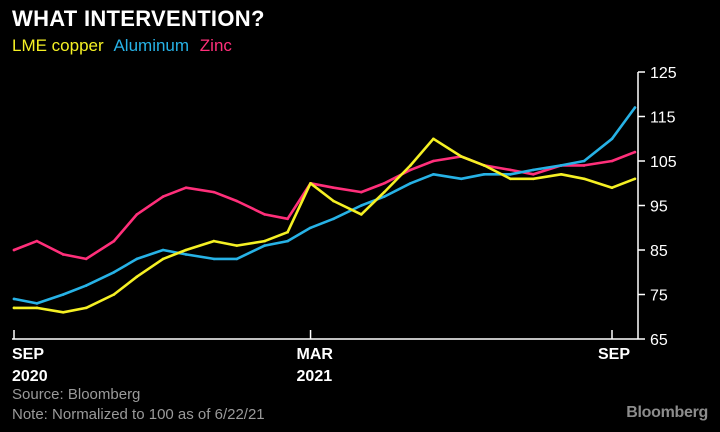 This screenshot has height=432, width=720. What do you see at coordinates (315, 376) in the screenshot?
I see `x-tick-label-year: 2021` at bounding box center [315, 376].